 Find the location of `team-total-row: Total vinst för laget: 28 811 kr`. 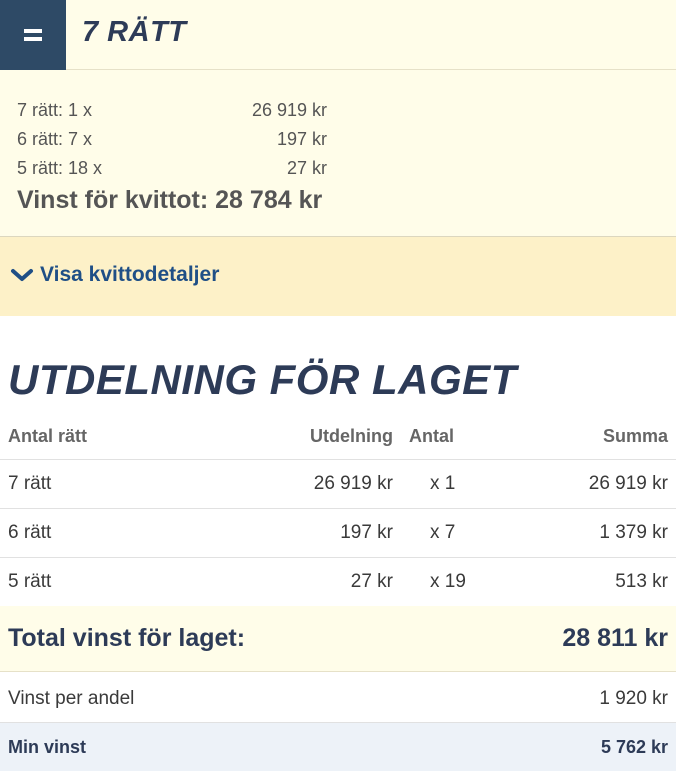

team-total-row: Total vinst för laget: 28 811 kr is located at coordinates (338, 639).